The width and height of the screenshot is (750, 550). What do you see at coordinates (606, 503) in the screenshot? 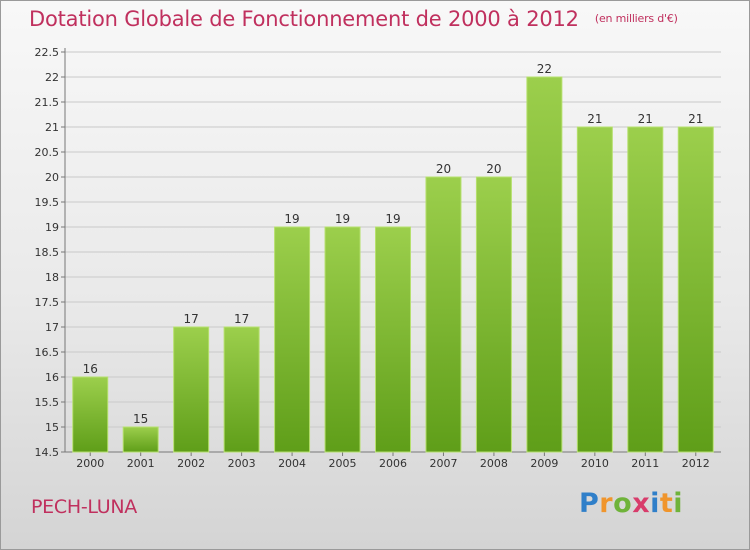
I see `logo-letter: r` at bounding box center [606, 503].